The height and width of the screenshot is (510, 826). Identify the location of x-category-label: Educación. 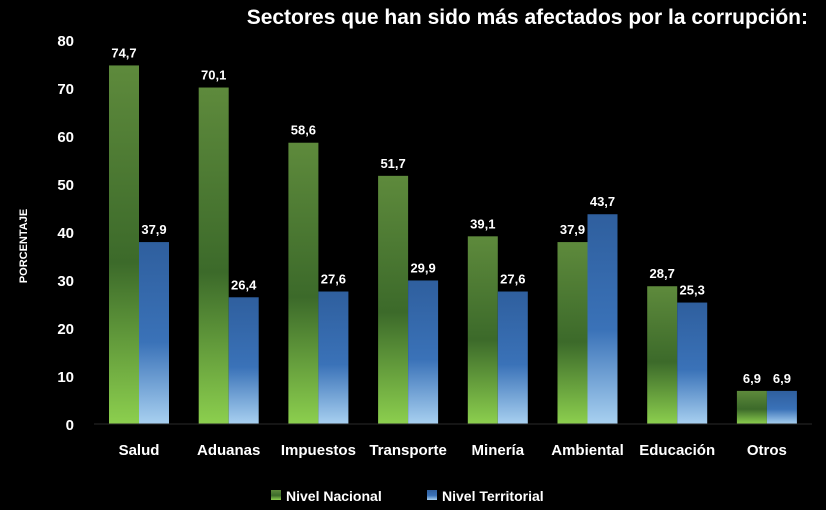
(677, 450).